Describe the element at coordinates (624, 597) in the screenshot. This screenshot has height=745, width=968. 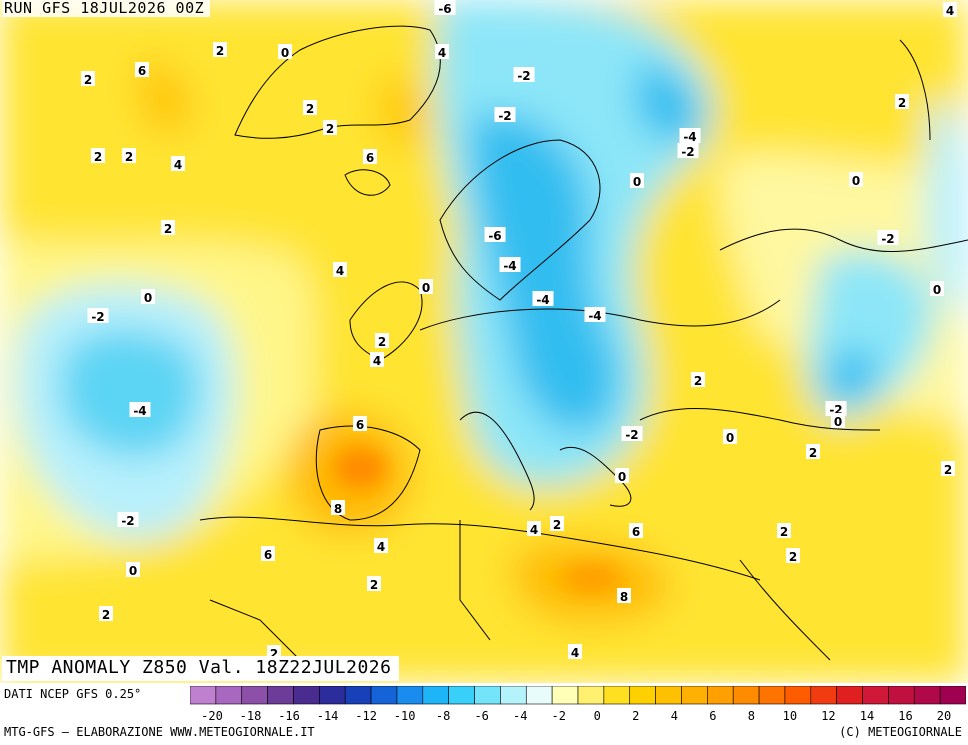
I see `svg-text: 8` at that location.